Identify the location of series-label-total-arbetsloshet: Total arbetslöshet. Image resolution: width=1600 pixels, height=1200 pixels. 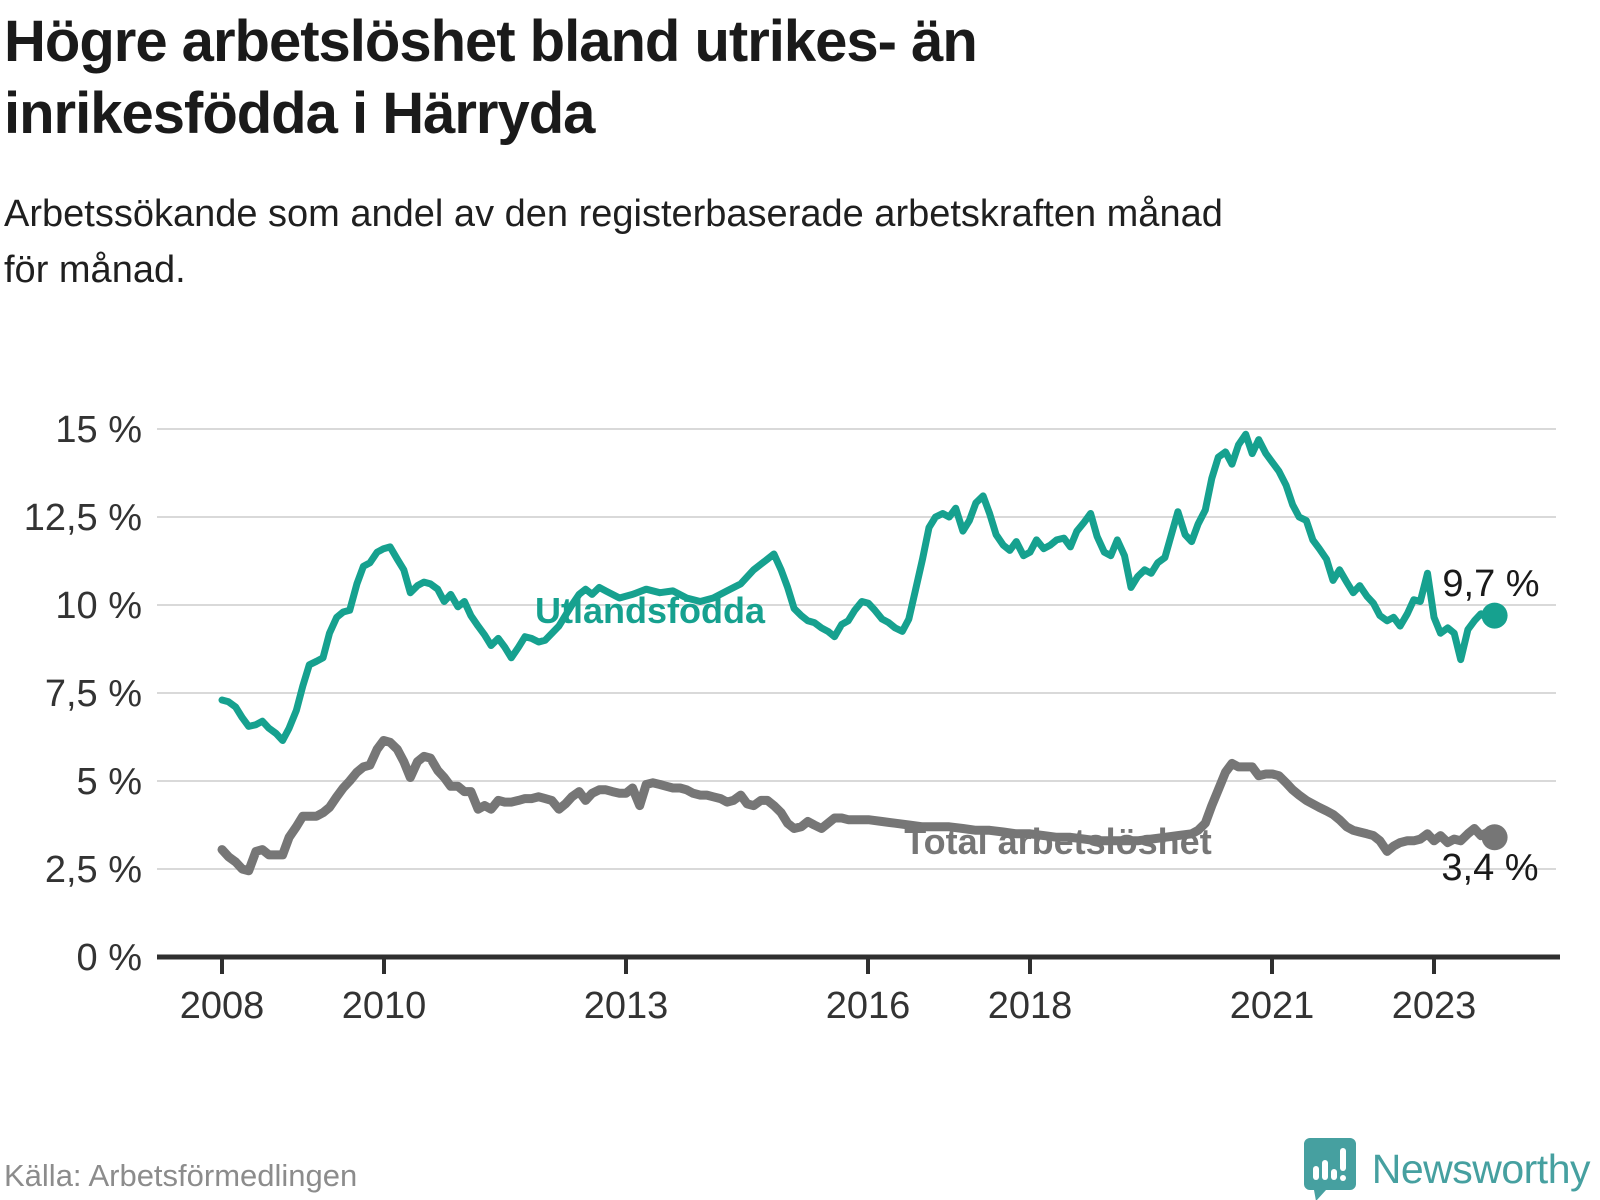
(1057, 841).